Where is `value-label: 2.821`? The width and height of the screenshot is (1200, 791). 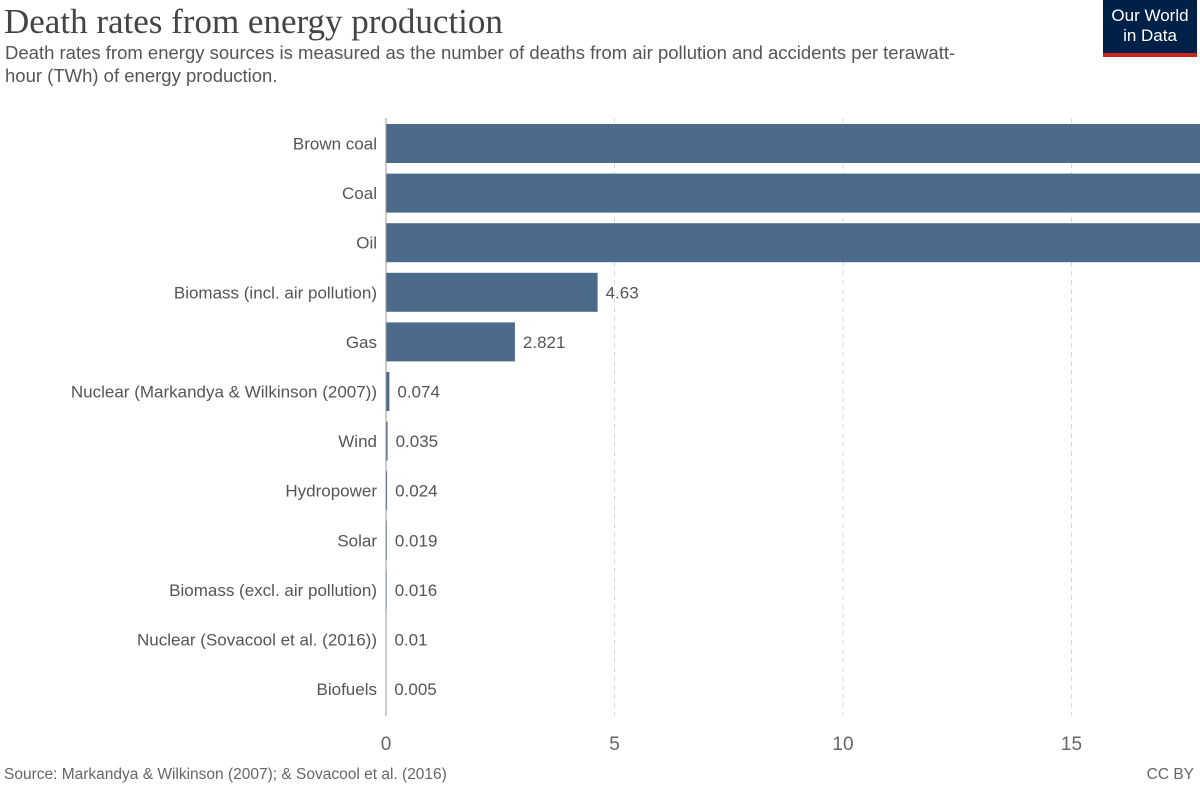 value-label: 2.821 is located at coordinates (544, 342).